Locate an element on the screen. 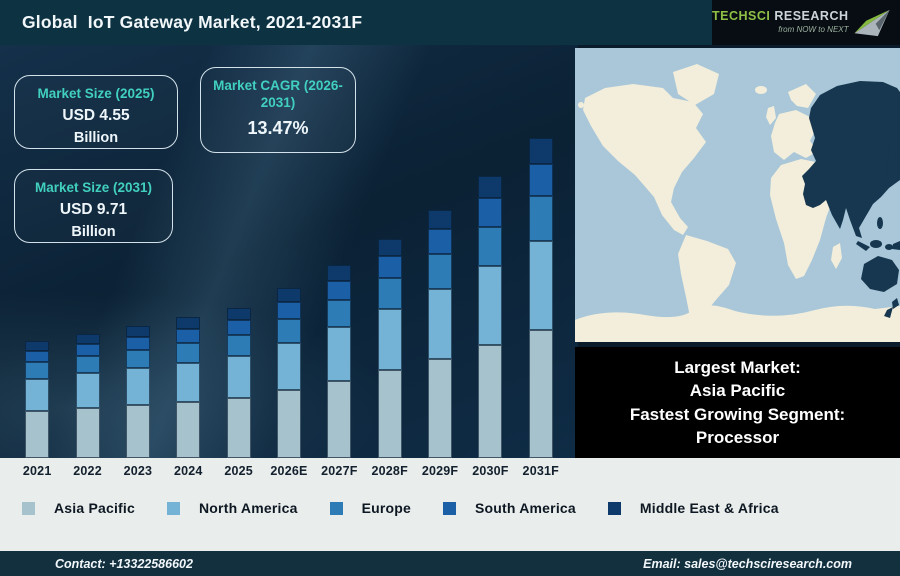 The height and width of the screenshot is (576, 900). legend-label: North America is located at coordinates (248, 508).